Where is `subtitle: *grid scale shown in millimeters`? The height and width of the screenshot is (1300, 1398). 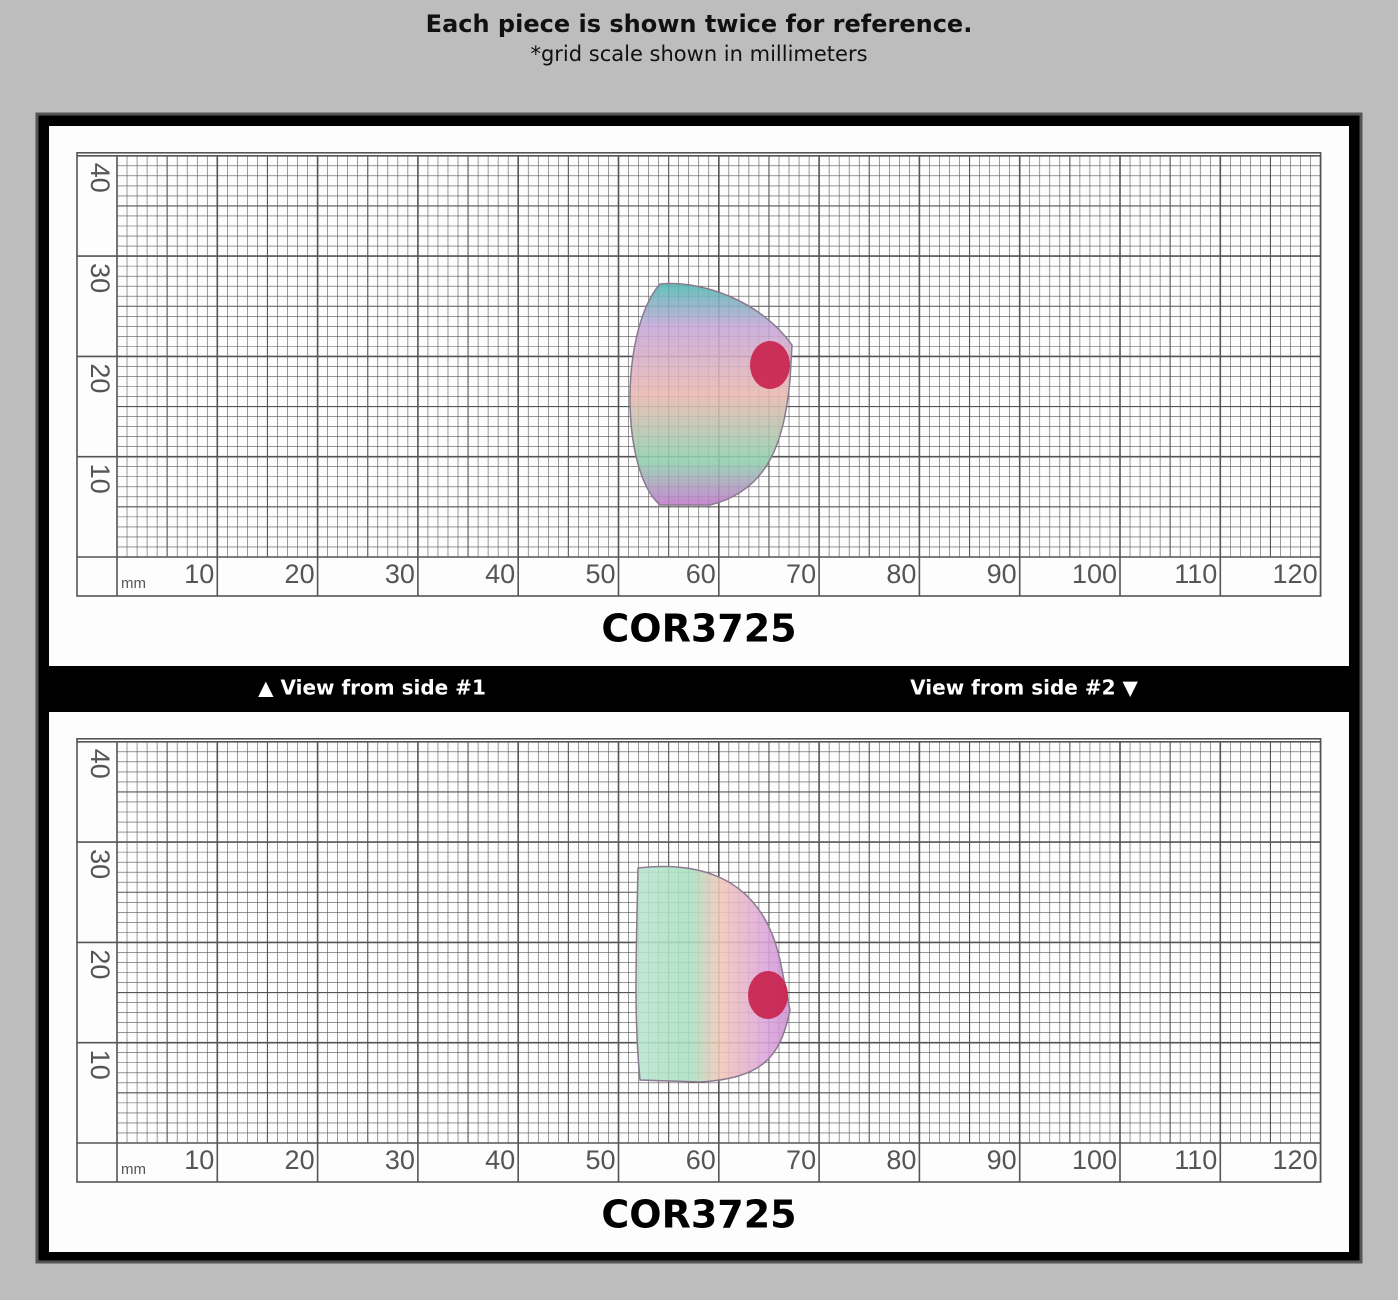
subtitle: *grid scale shown in millimeters is located at coordinates (698, 54).